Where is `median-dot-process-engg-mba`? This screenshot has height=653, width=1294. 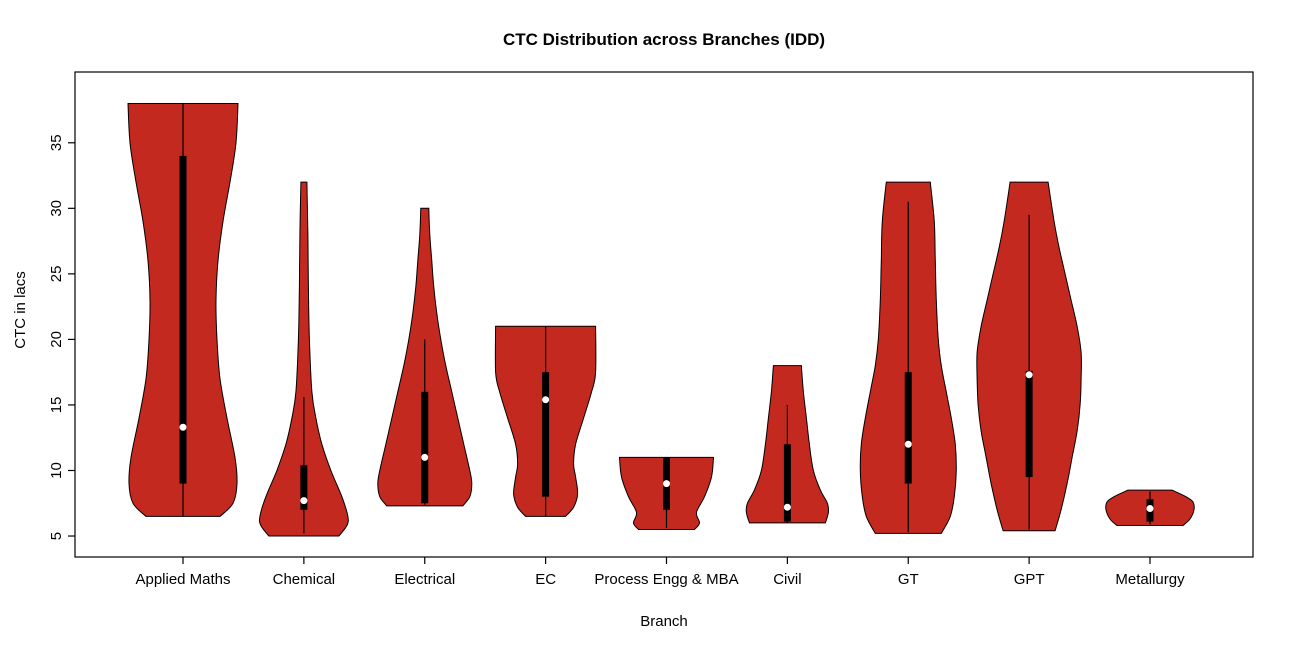
median-dot-process-engg-mba is located at coordinates (666, 484).